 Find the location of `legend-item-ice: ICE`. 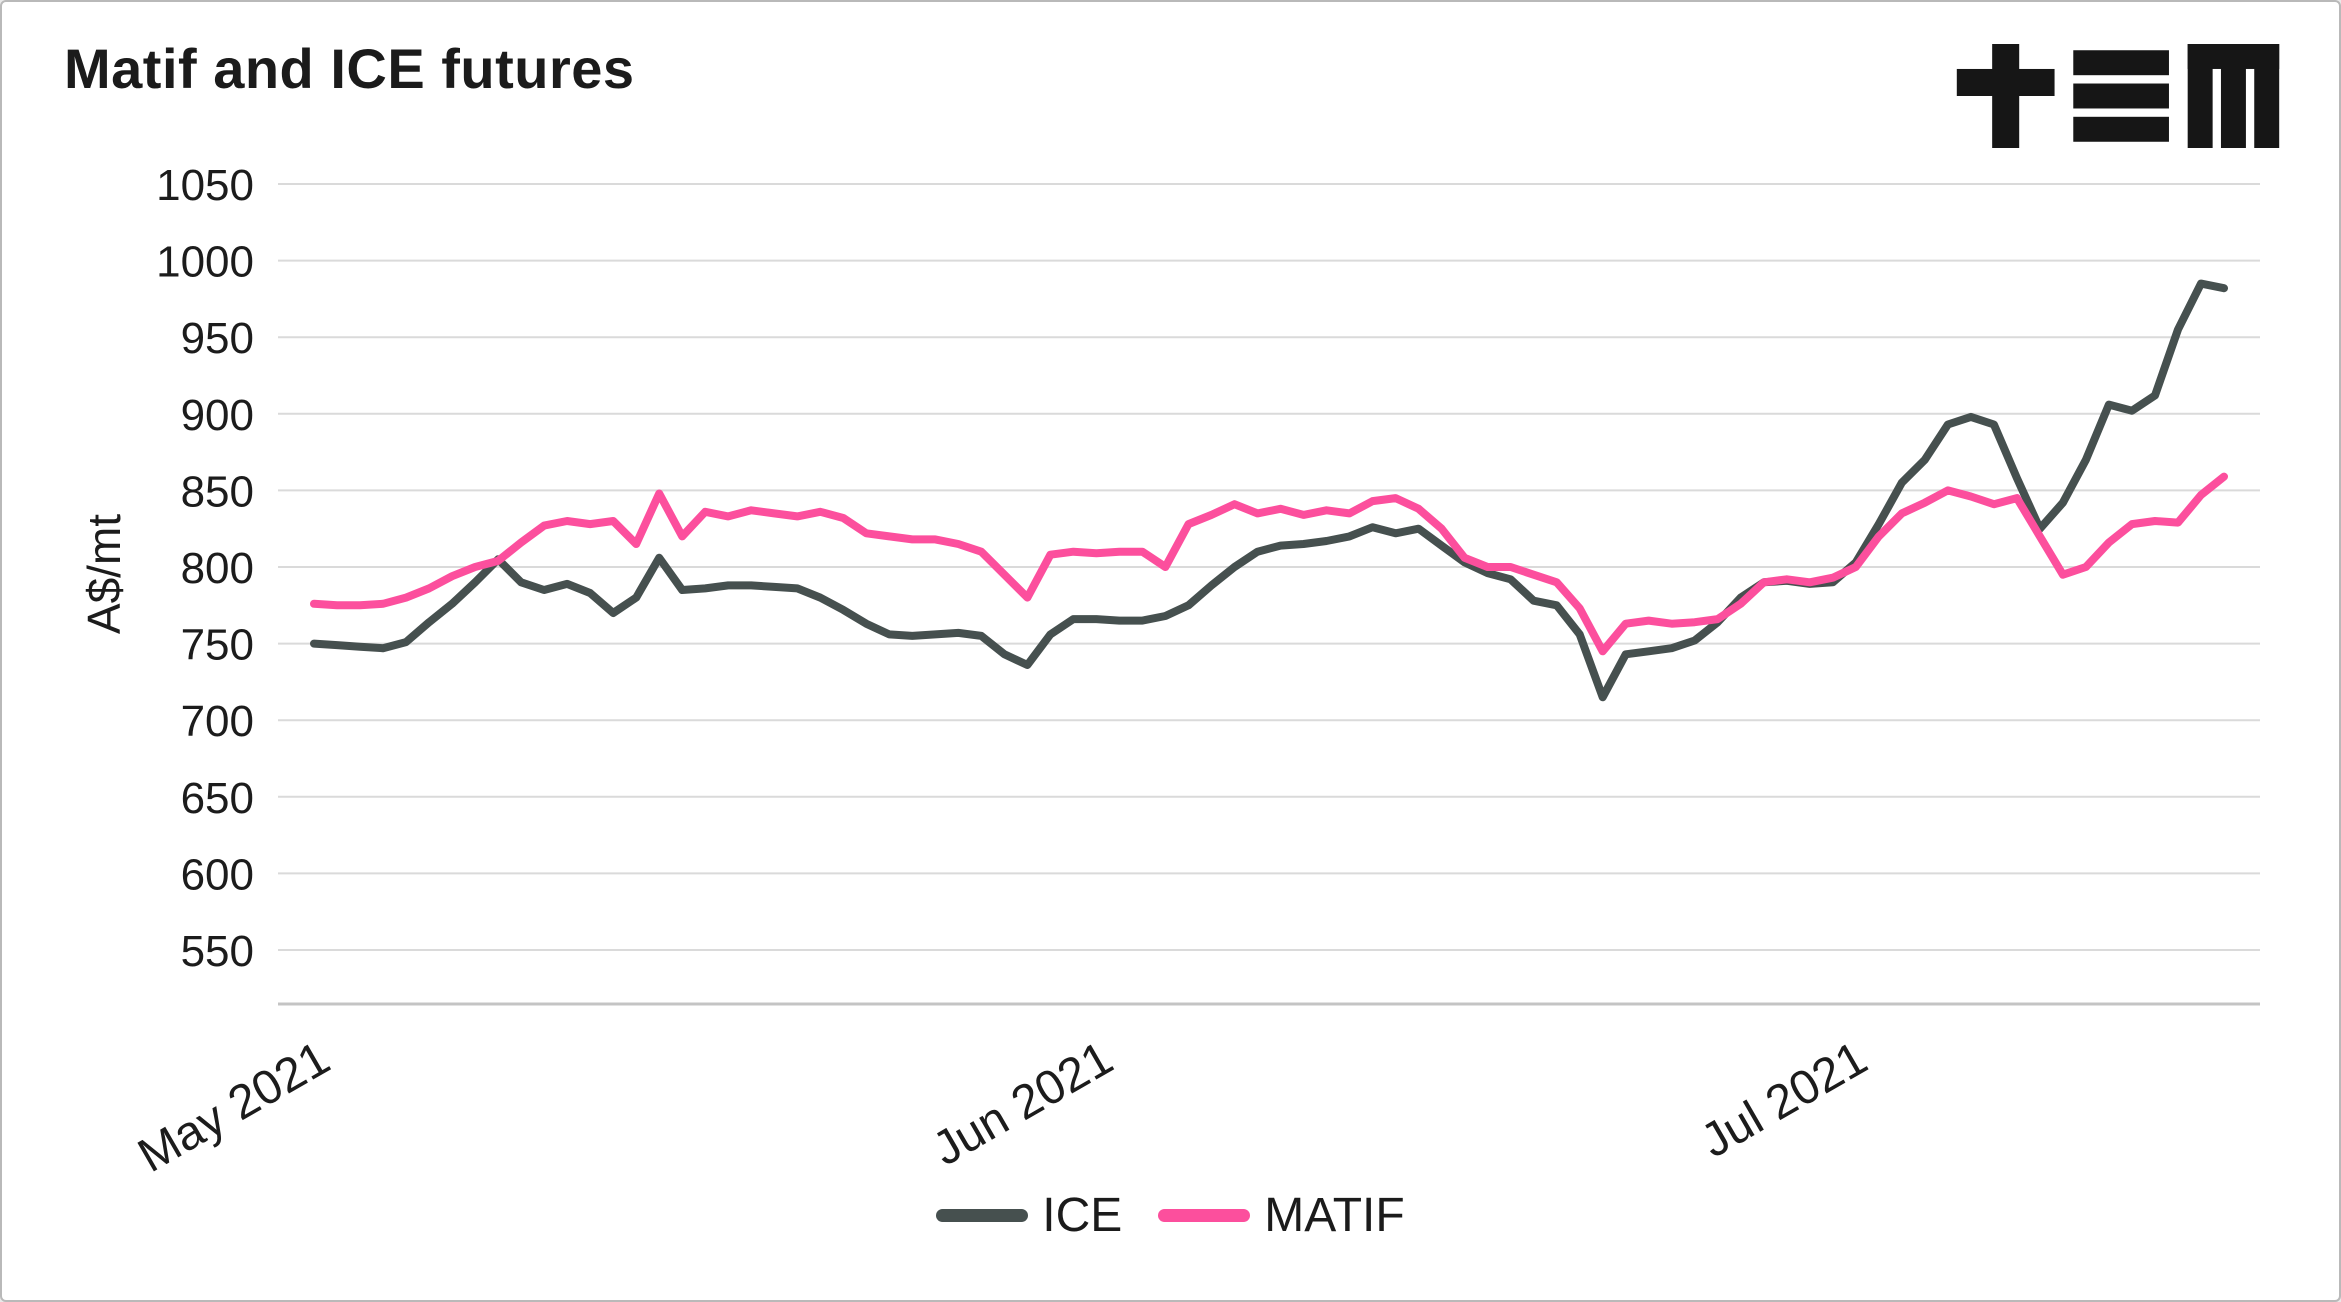

legend-item-ice: ICE is located at coordinates (1029, 1215).